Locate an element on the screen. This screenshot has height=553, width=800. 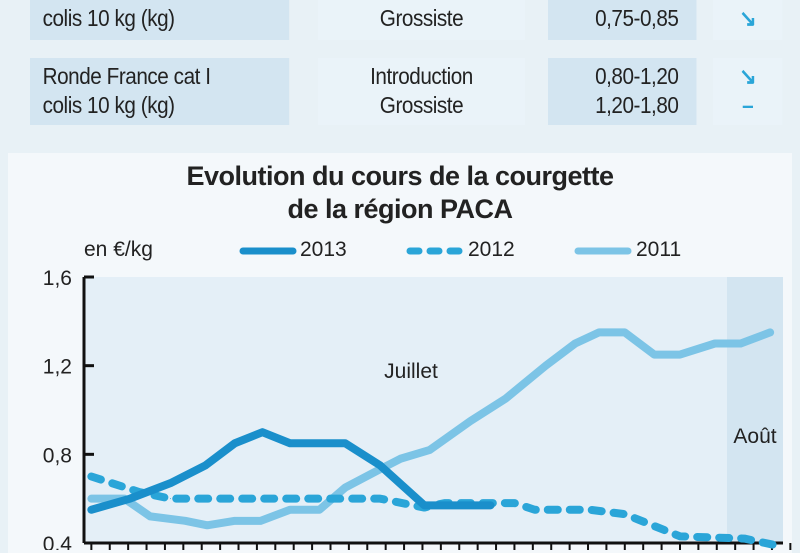
y-axis-unit-label: en €/kg is located at coordinates (118, 249).